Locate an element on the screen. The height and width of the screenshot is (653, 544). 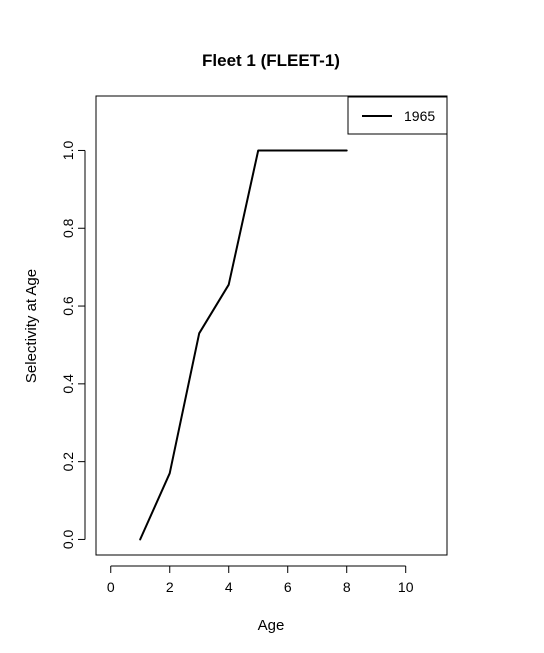
legend-label-1965: 1965 is located at coordinates (419, 116).